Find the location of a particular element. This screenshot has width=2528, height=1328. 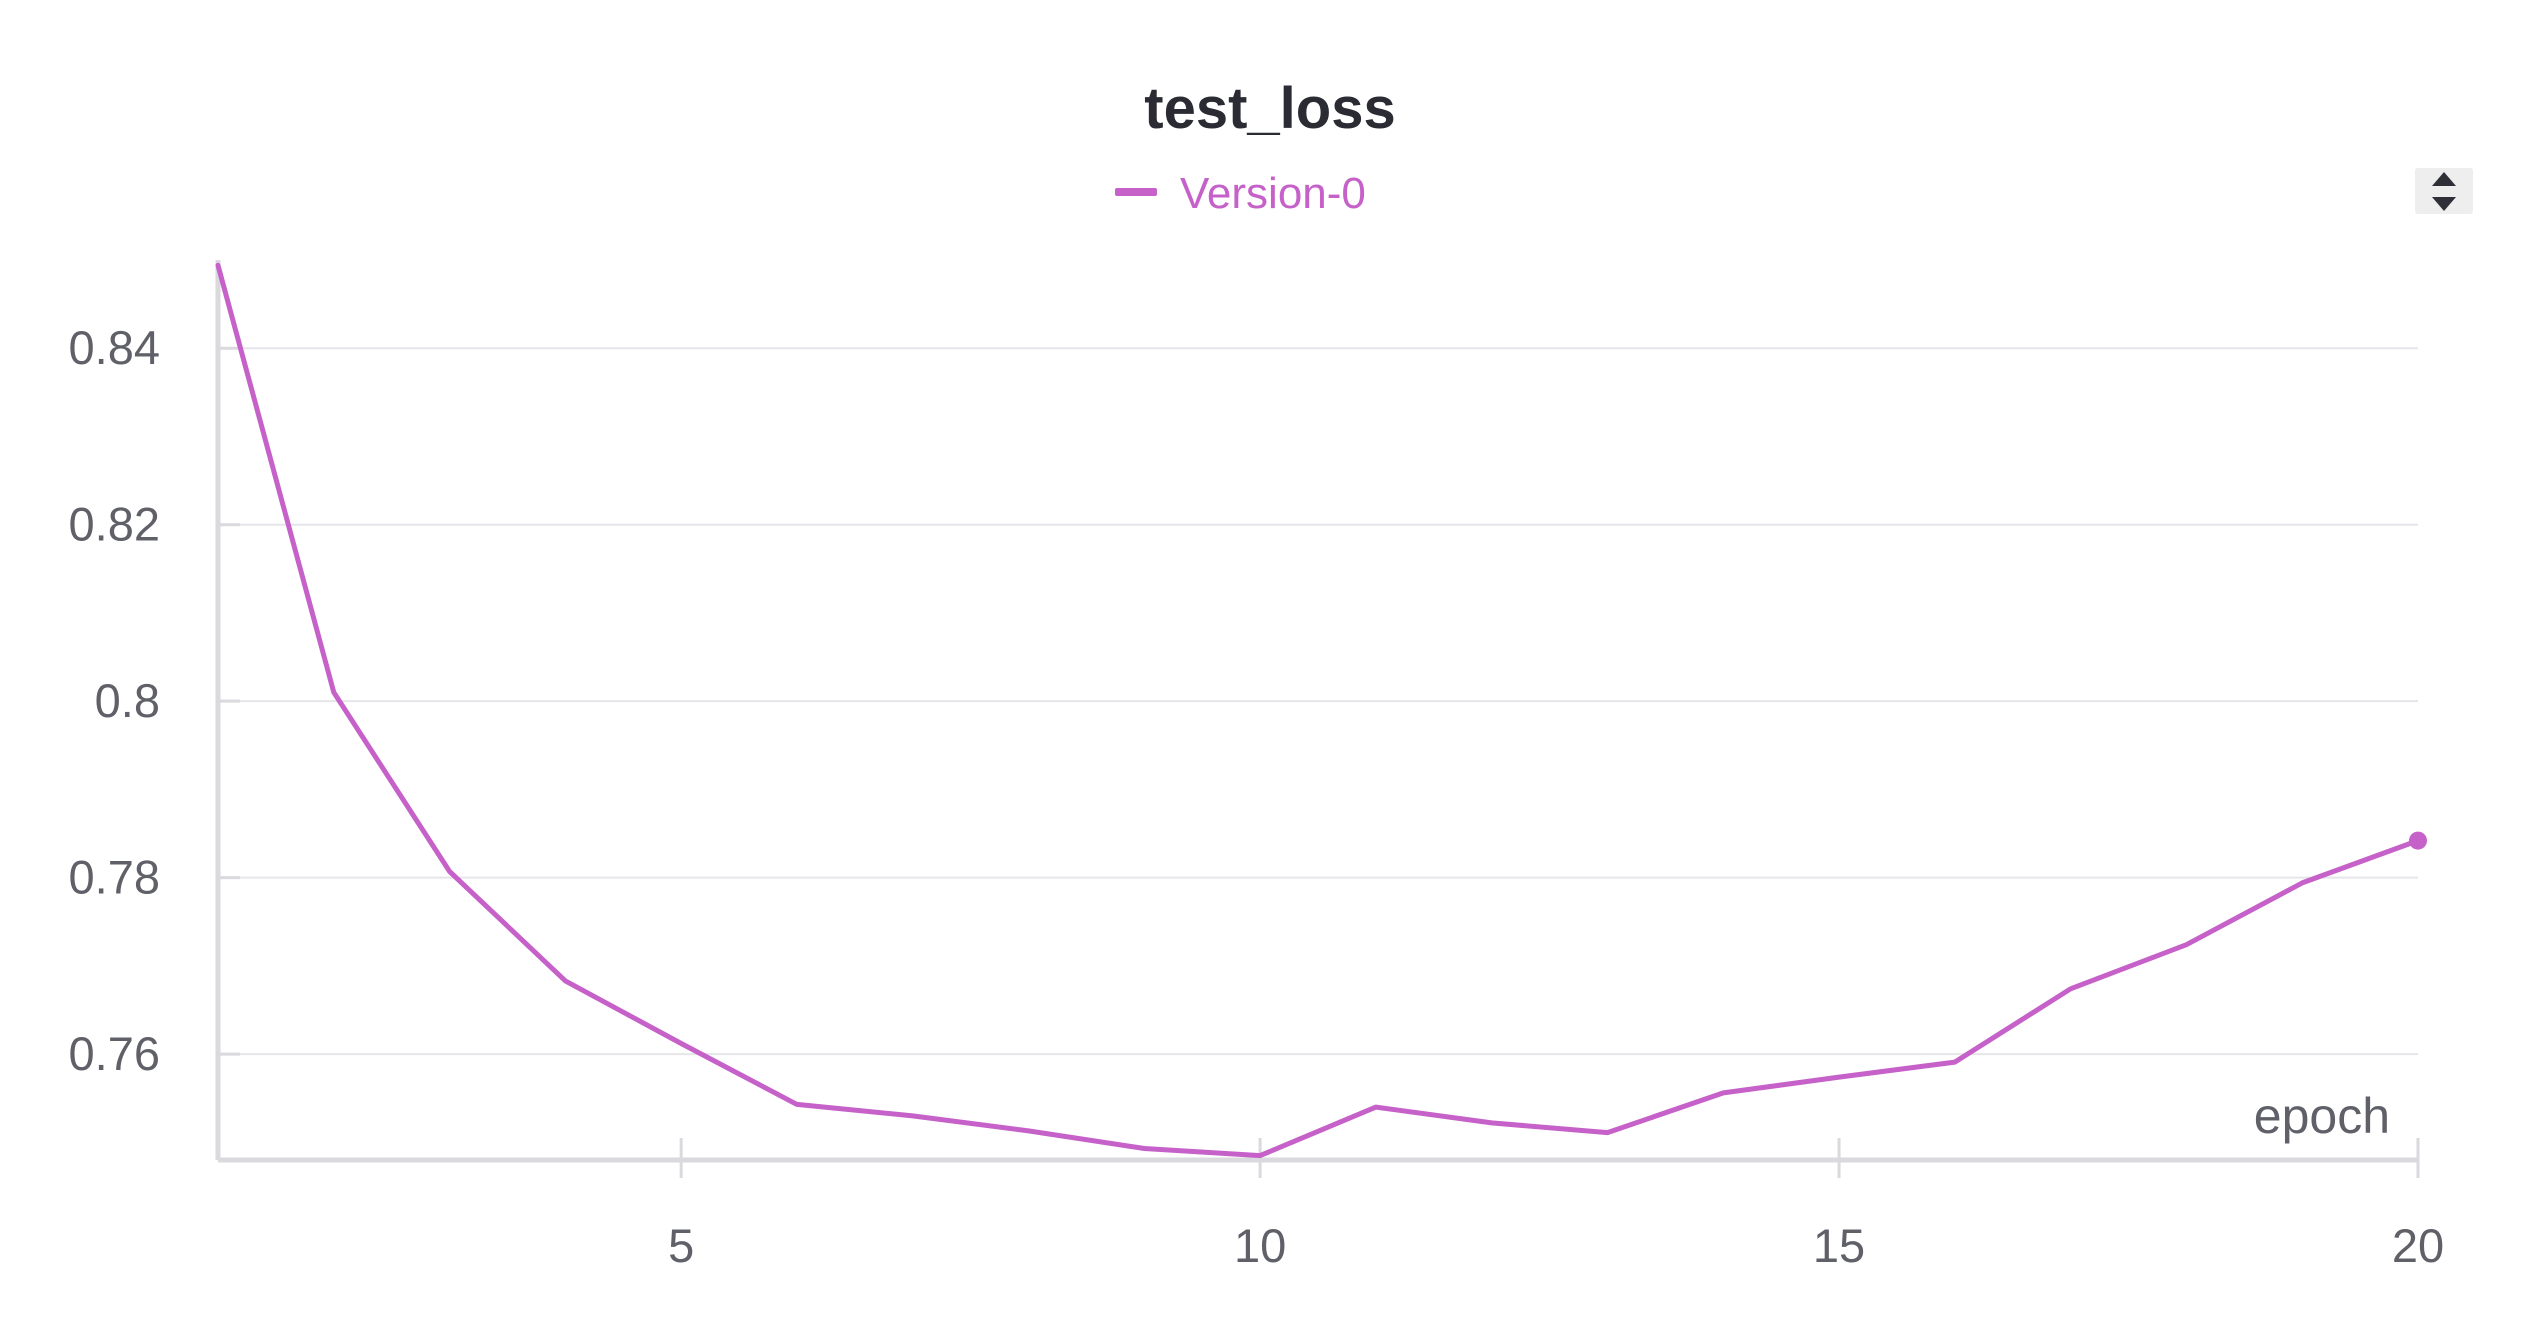

sort-control is located at coordinates (2444, 191).